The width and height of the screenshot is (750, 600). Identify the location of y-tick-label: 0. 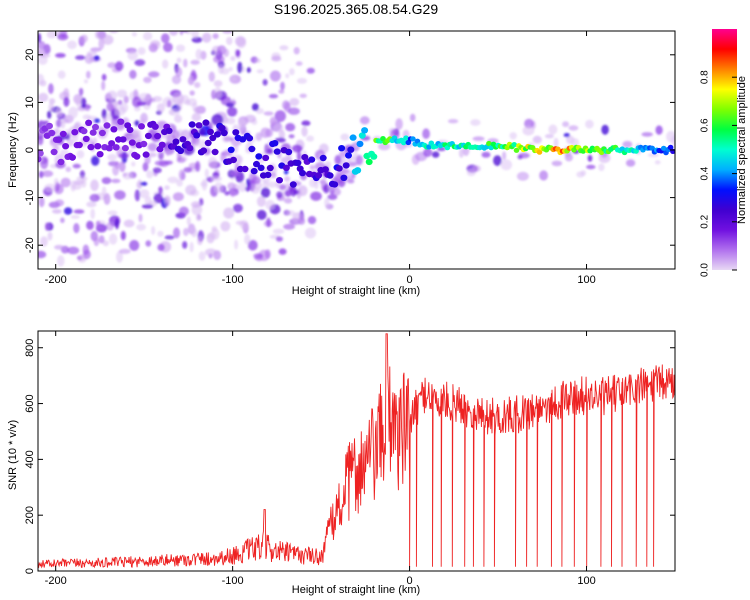
(30, 571).